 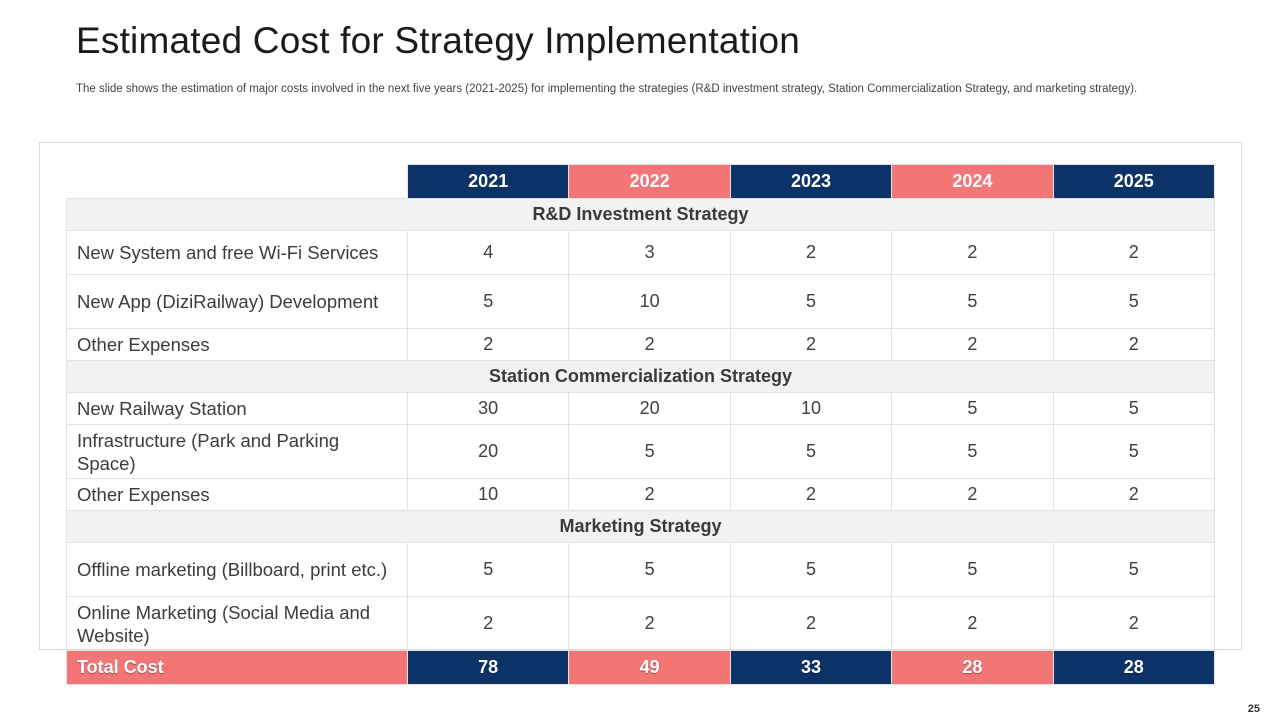 What do you see at coordinates (237, 408) in the screenshot?
I see `row-label: New Railway Station` at bounding box center [237, 408].